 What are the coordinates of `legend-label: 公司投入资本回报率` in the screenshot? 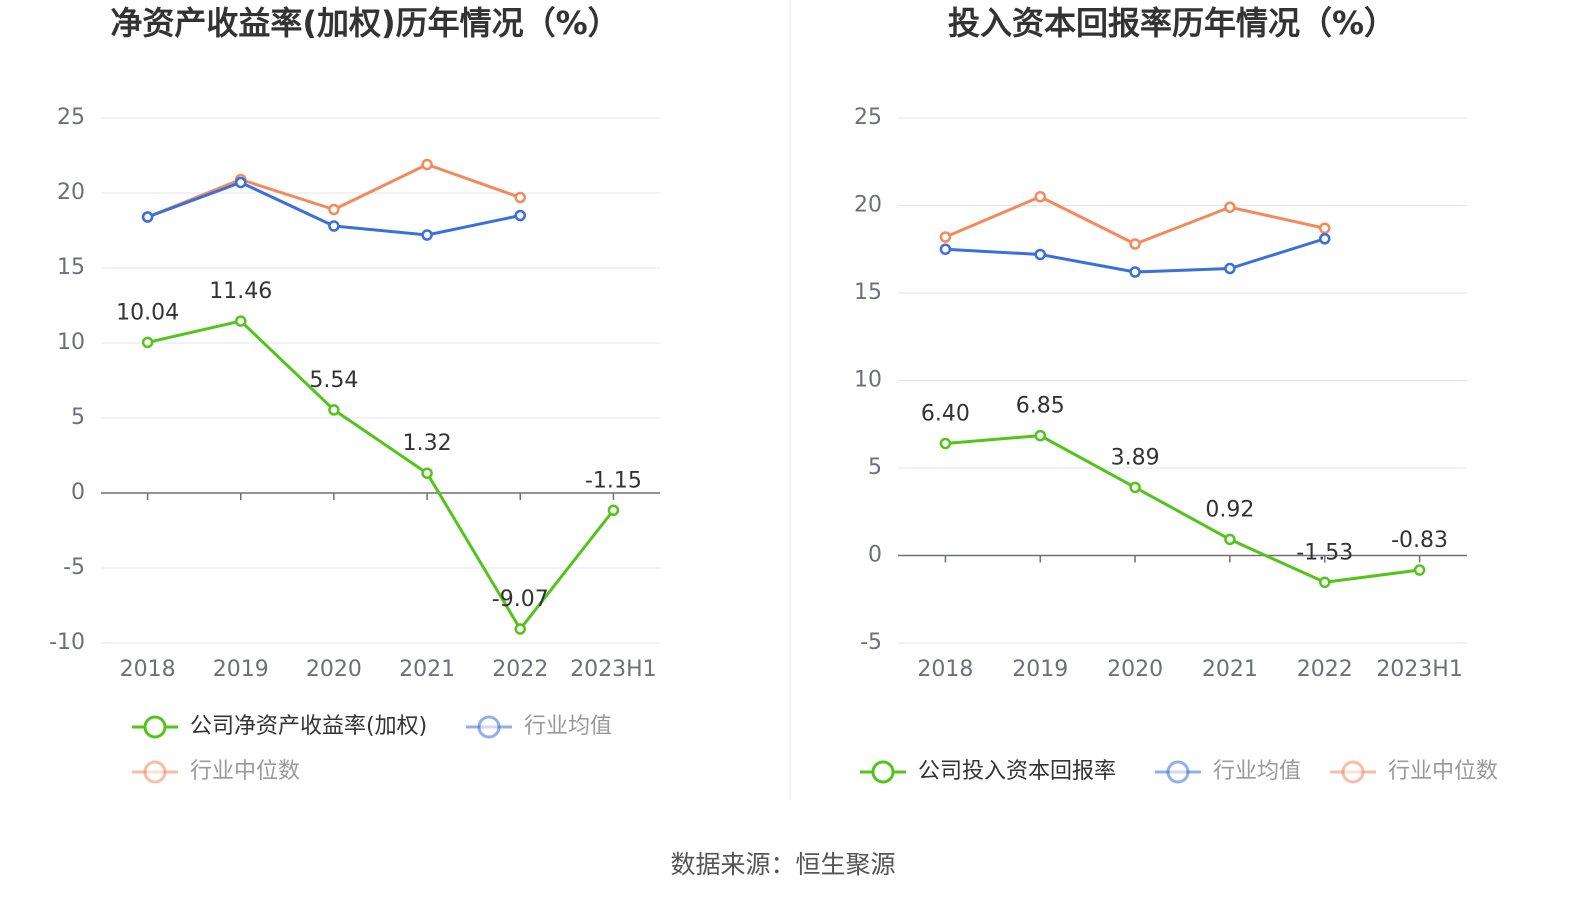 It's located at (1017, 771).